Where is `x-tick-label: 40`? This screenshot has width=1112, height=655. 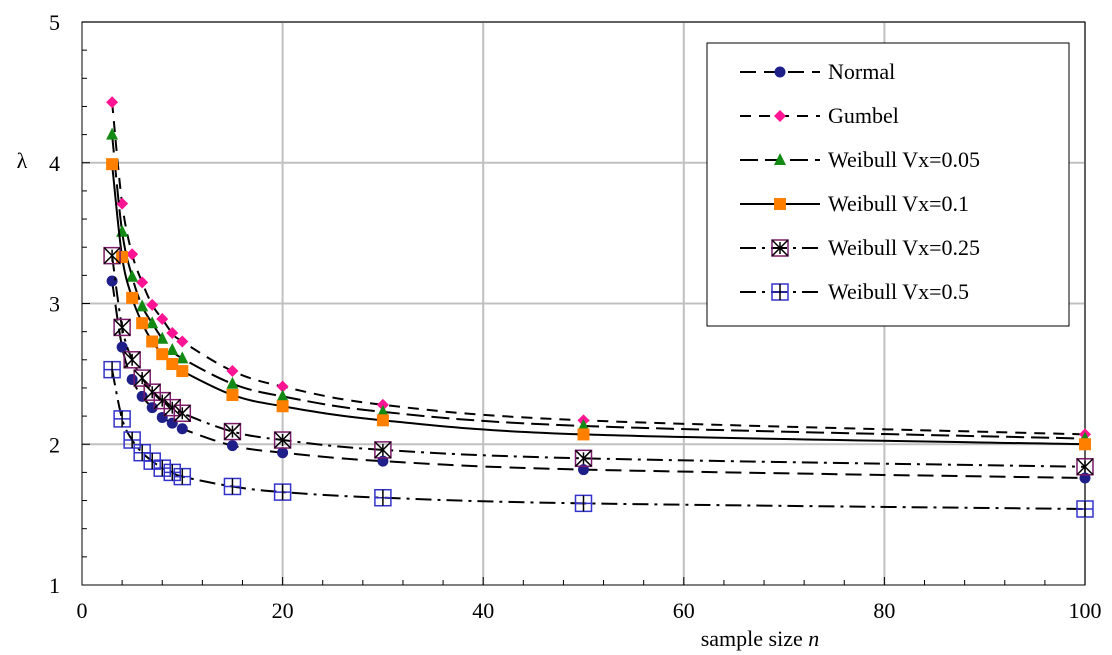
x-tick-label: 40 is located at coordinates (483, 610).